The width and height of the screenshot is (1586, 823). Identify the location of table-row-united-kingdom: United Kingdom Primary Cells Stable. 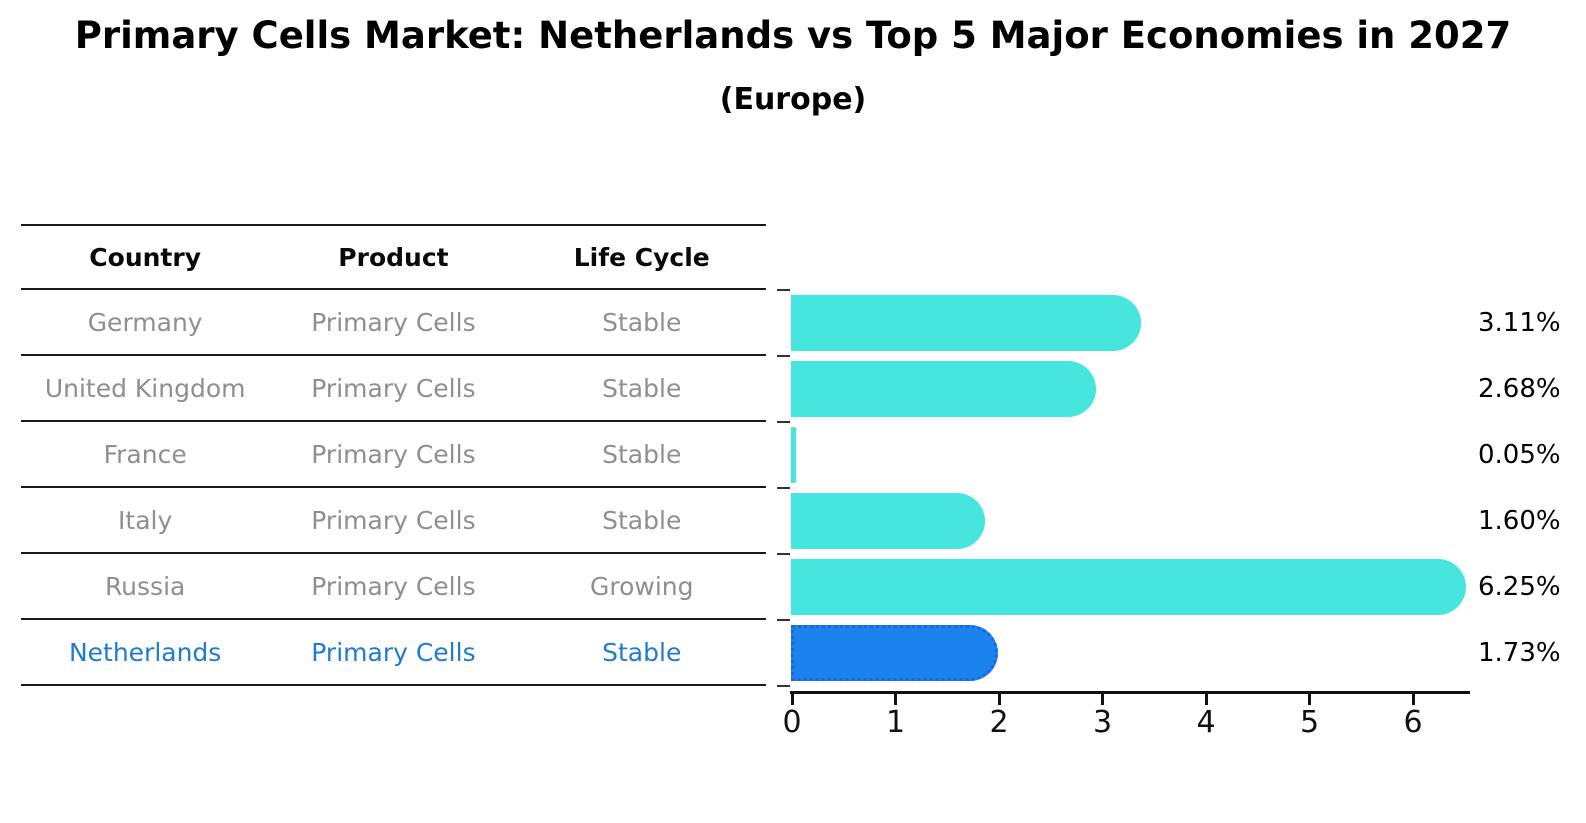
(393, 389).